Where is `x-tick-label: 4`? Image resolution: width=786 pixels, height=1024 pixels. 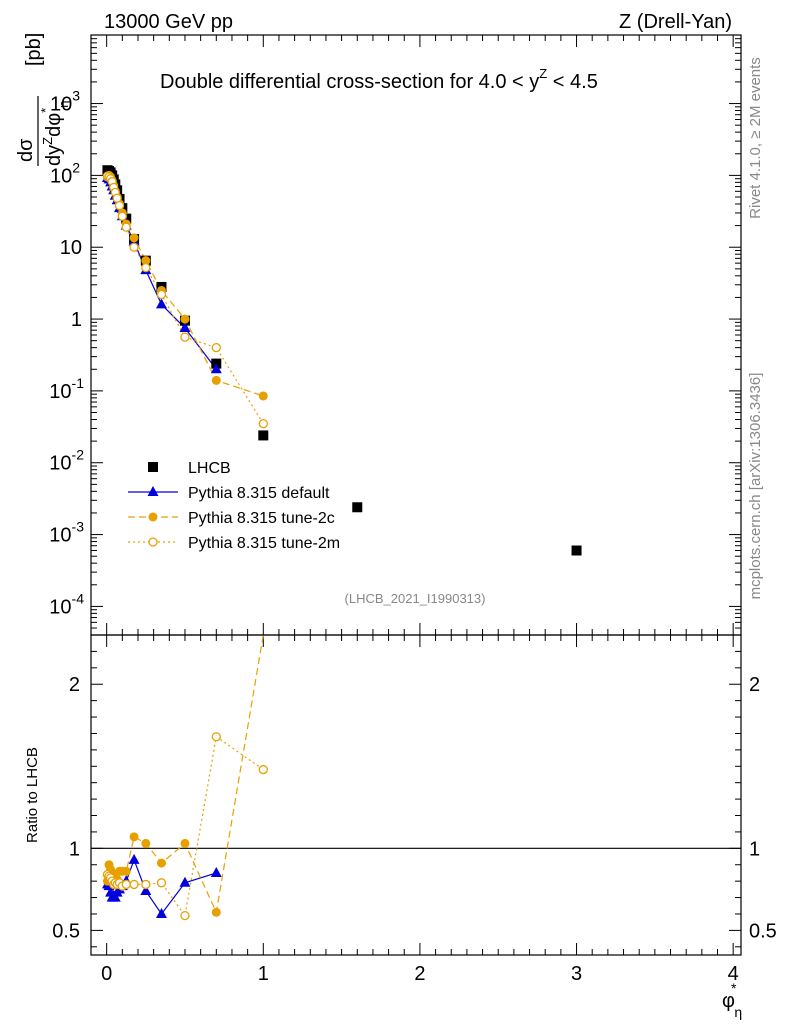
x-tick-label: 4 is located at coordinates (733, 974).